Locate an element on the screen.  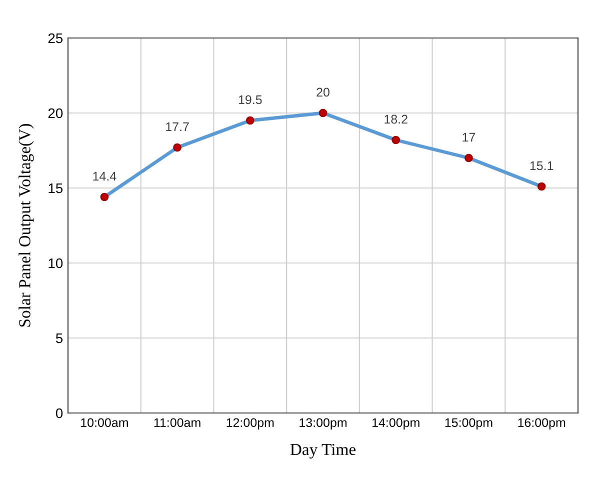
data-label: 15.1 is located at coordinates (542, 165).